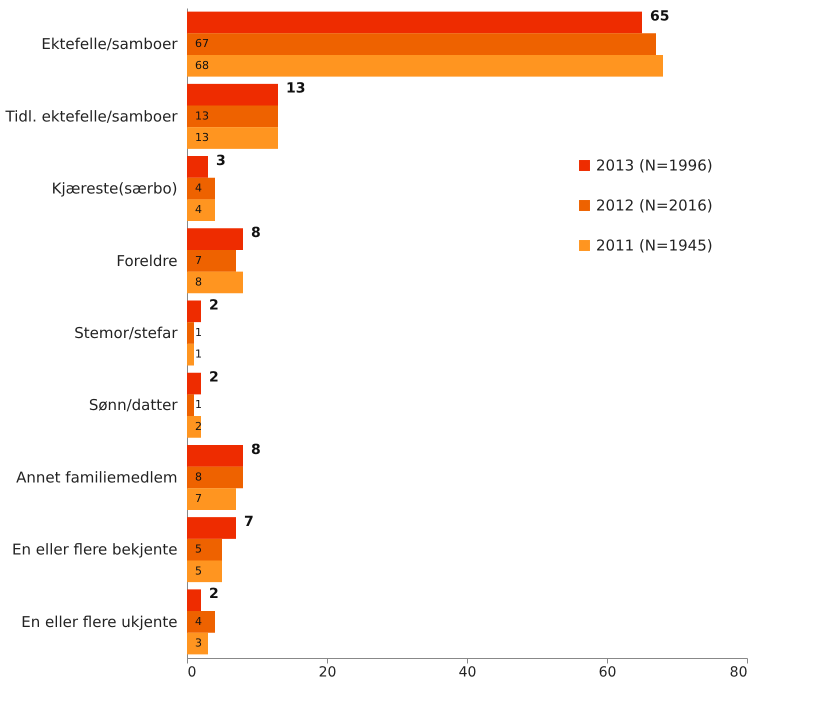 The image size is (817, 712). Describe the element at coordinates (202, 65) in the screenshot. I see `data-label: 68` at that location.